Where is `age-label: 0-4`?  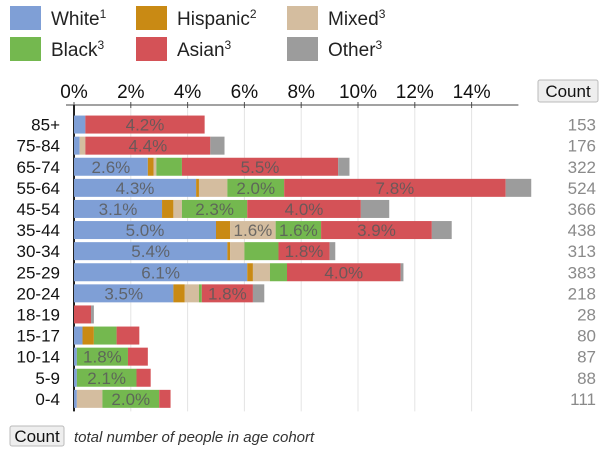 age-label: 0-4 is located at coordinates (47, 399).